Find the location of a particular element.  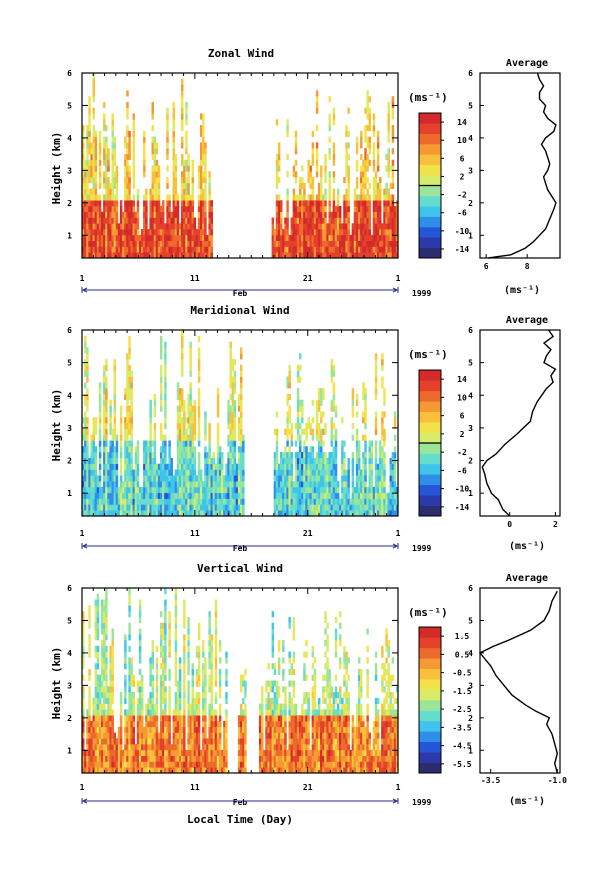

x-tick-label: 11 is located at coordinates (195, 533).